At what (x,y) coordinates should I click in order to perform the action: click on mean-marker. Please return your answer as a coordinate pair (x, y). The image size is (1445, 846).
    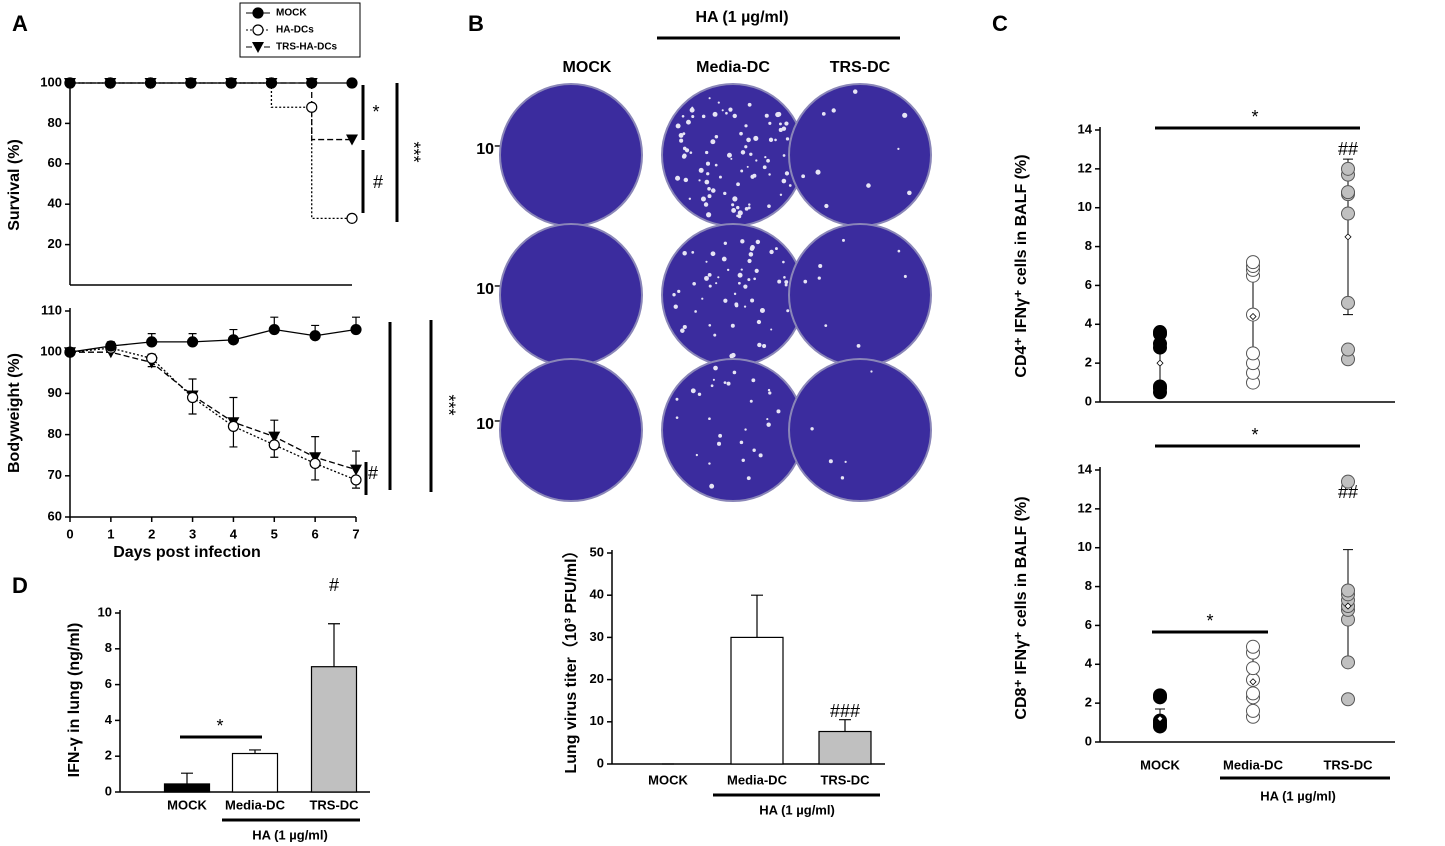
    Looking at the image, I should click on (1348, 606).